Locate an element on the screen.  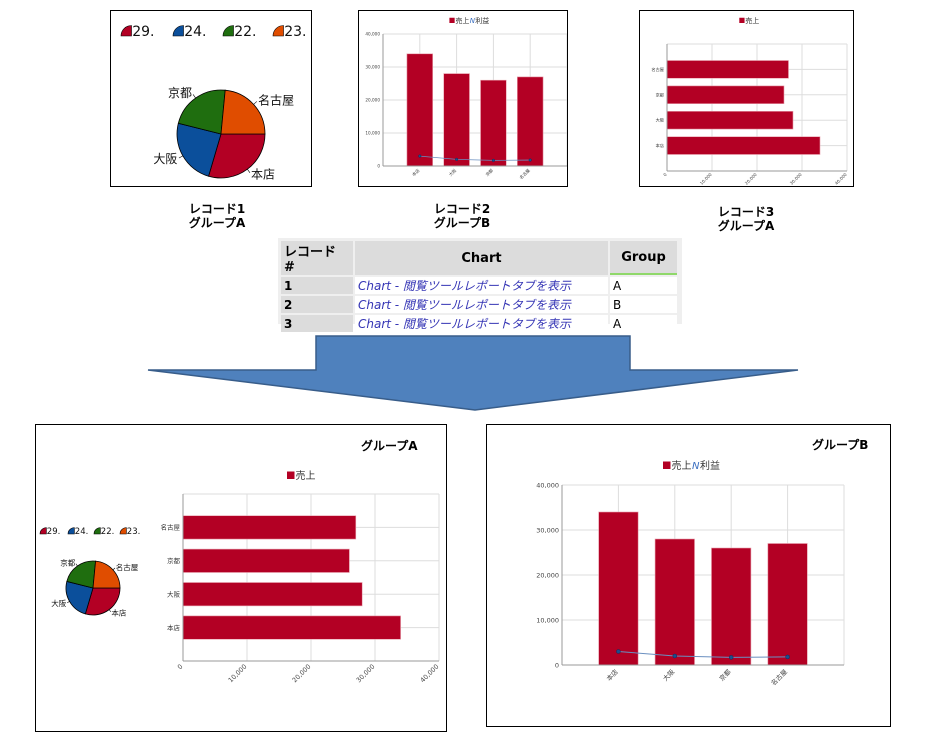
caption-record3: レコード3 グループA is located at coordinates (746, 219).